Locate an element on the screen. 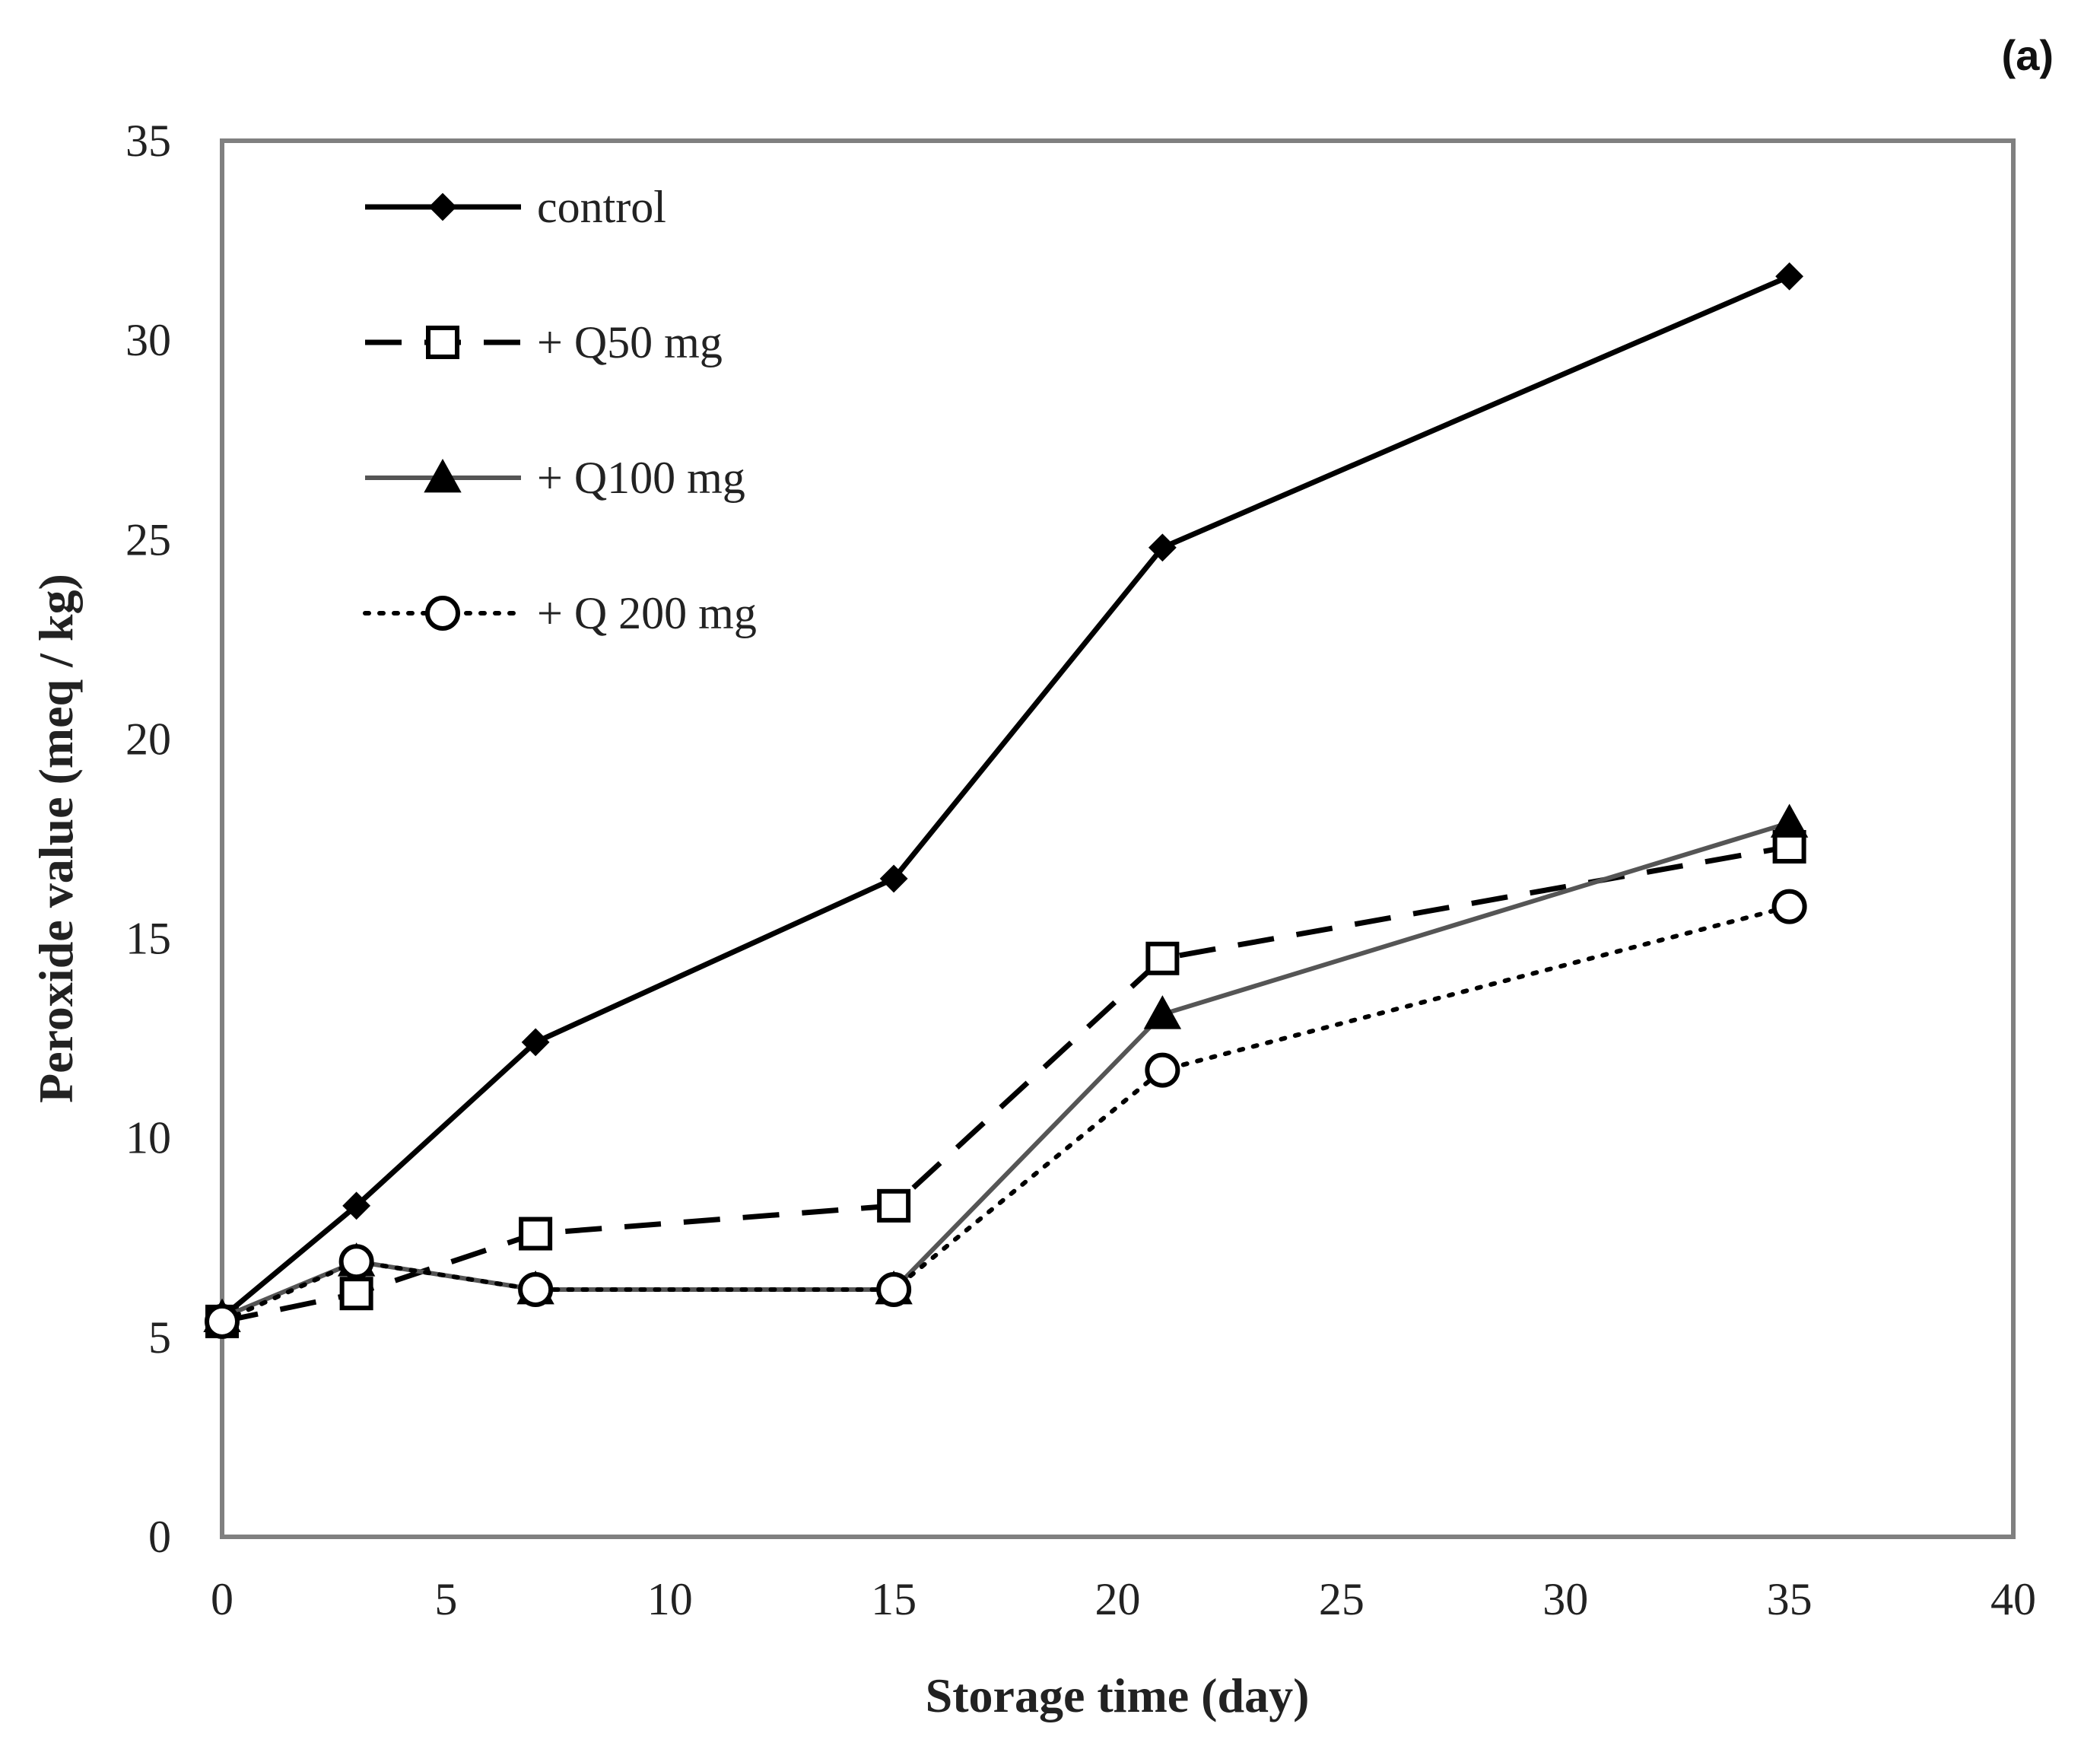 This screenshot has width=2100, height=1743. x-tick-label: 0 is located at coordinates (222, 1599).